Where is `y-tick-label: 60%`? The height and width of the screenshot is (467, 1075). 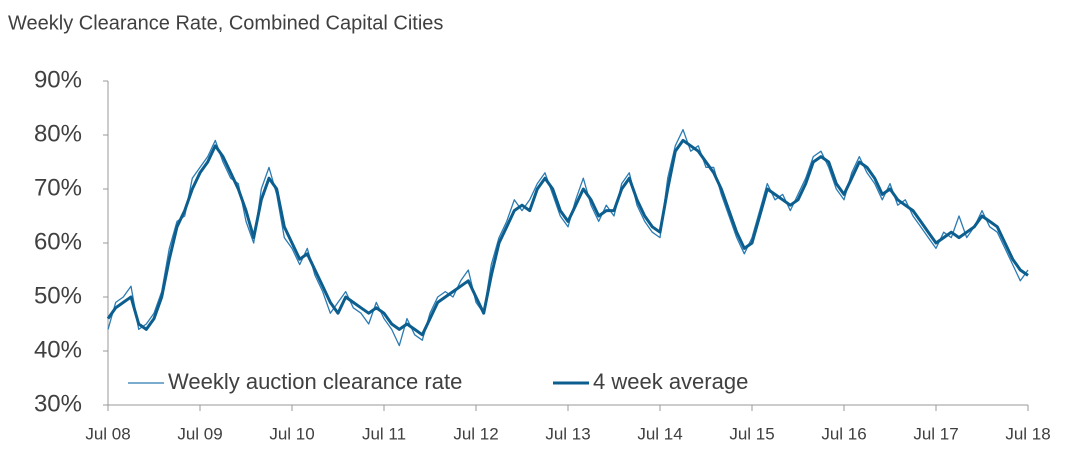 y-tick-label: 60% is located at coordinates (58, 241).